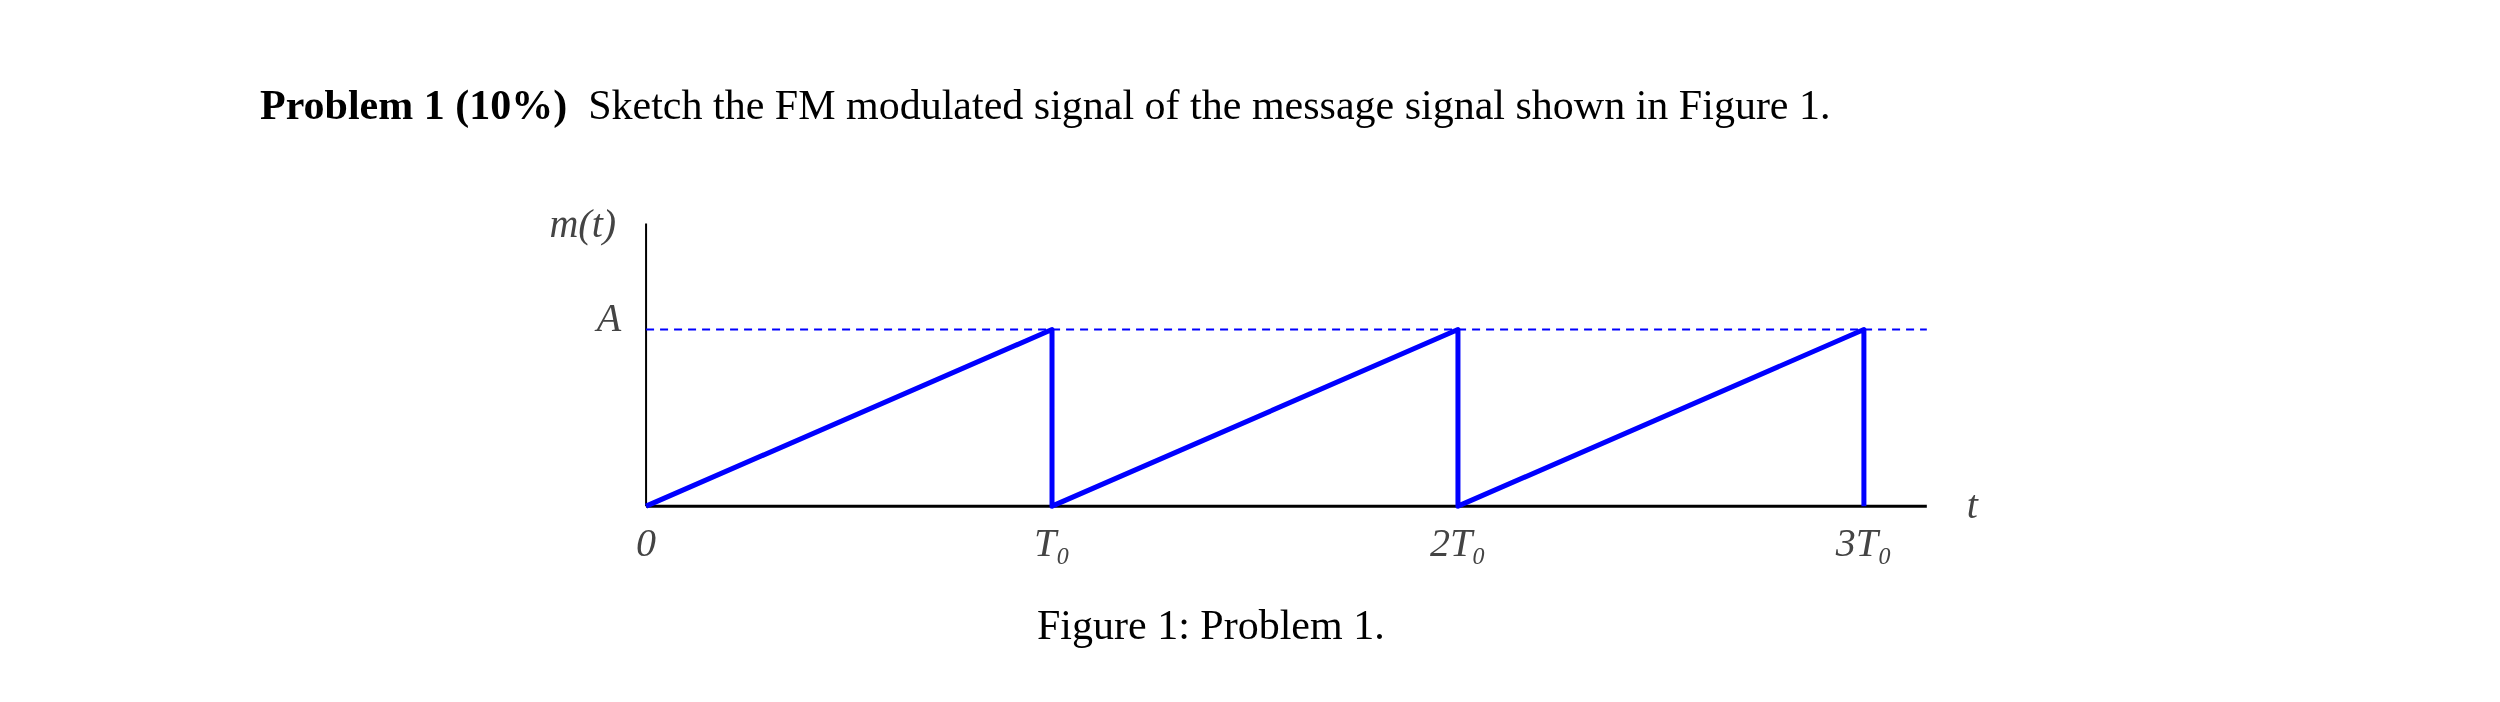 This screenshot has height=702, width=2500. What do you see at coordinates (583, 223) in the screenshot?
I see `y-axis-title: m(t)` at bounding box center [583, 223].